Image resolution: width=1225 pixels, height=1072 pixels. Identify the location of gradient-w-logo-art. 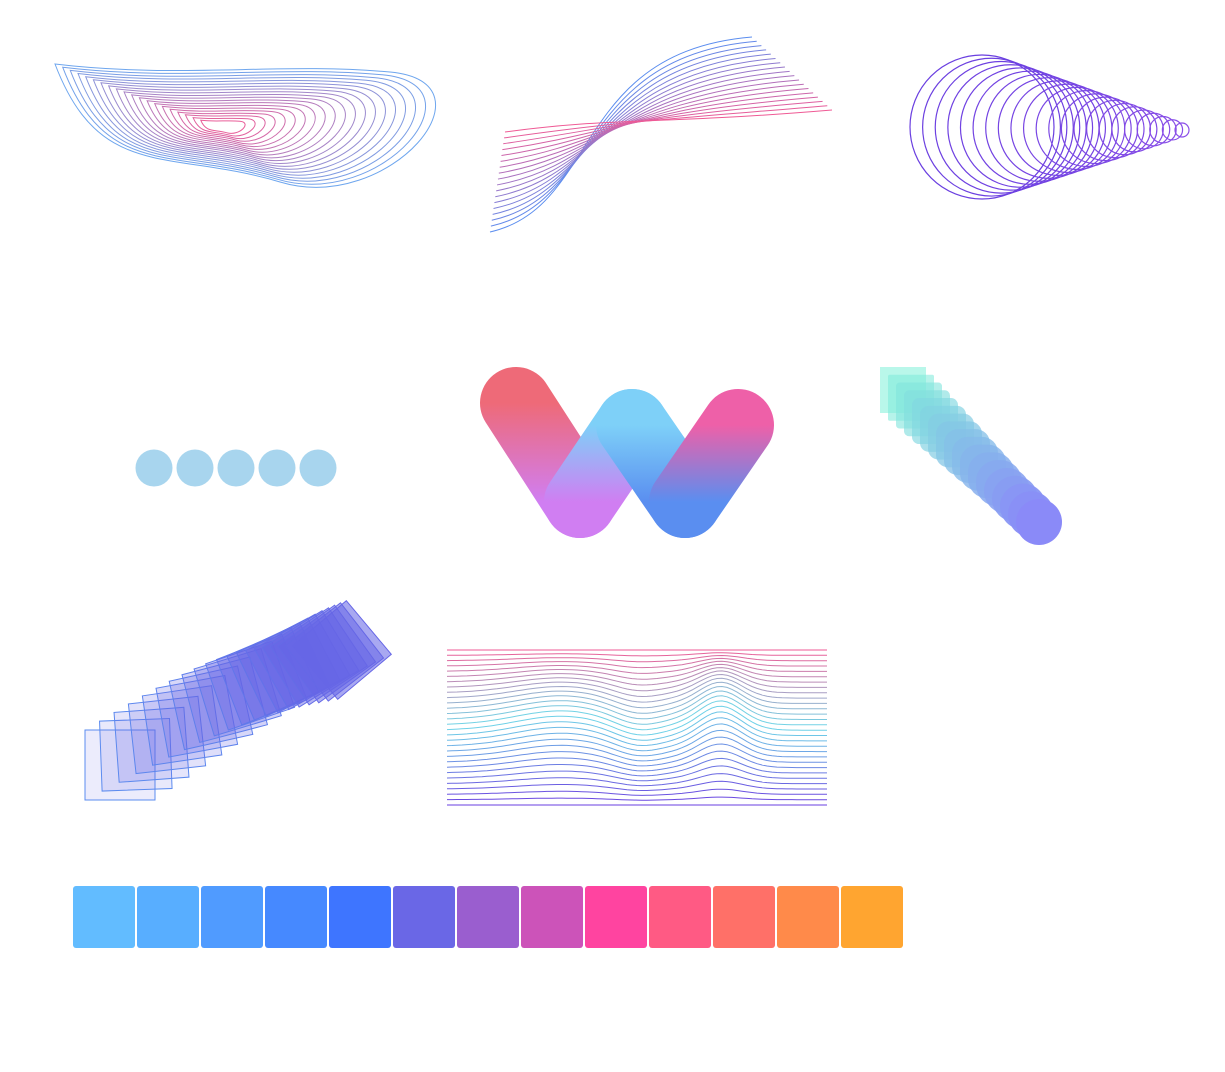
(627, 452).